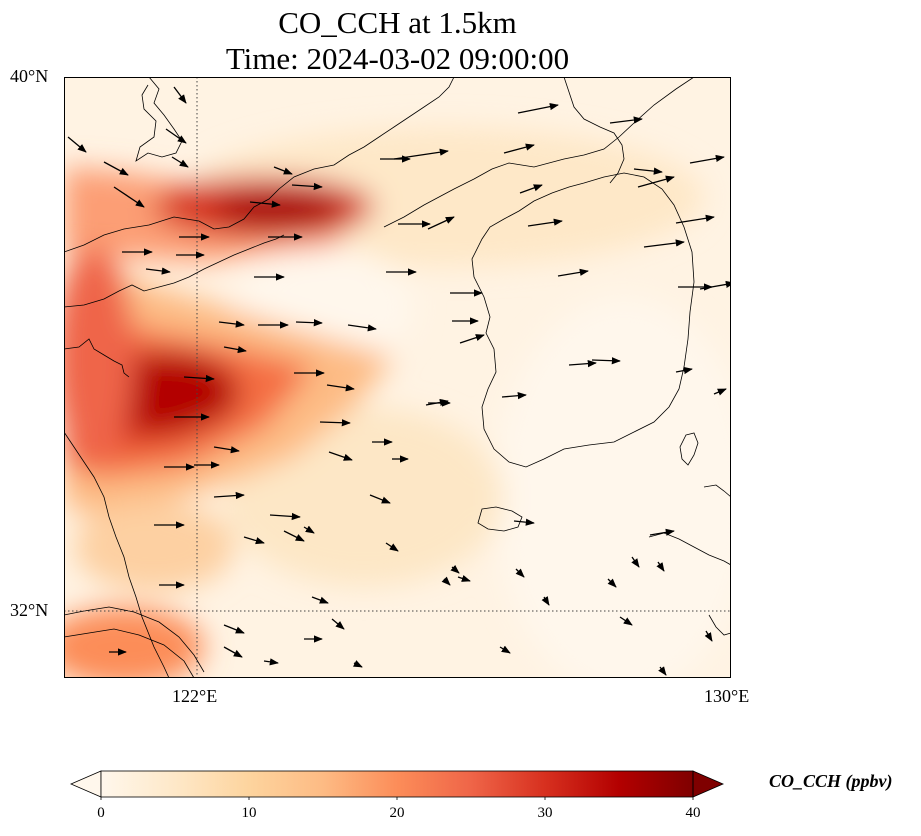 This screenshot has width=921, height=836. What do you see at coordinates (86, 784) in the screenshot?
I see `colorbar-extend-low` at bounding box center [86, 784].